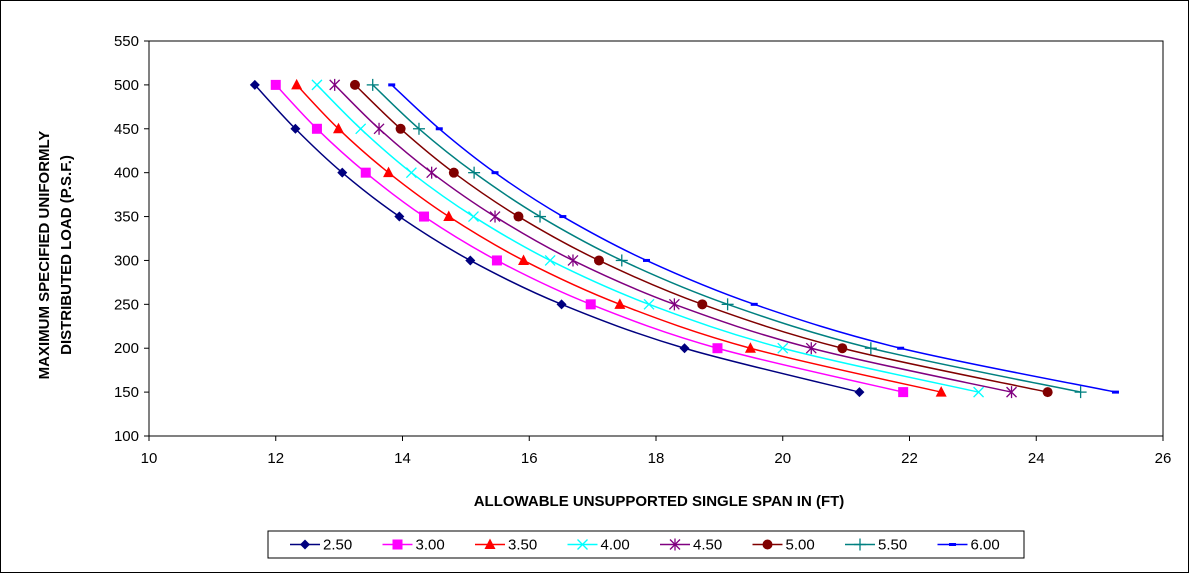 Image resolution: width=1189 pixels, height=573 pixels. I want to click on y-tick-label: 250, so click(126, 304).